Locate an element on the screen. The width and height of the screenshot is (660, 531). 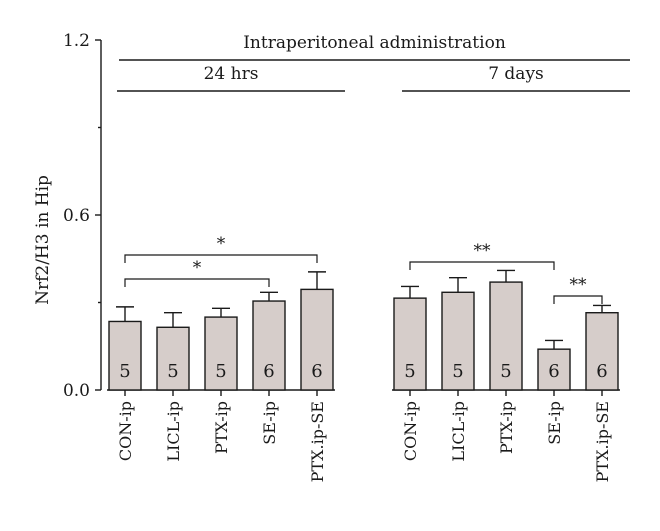
group-header-label: 7 days is located at coordinates (516, 74).